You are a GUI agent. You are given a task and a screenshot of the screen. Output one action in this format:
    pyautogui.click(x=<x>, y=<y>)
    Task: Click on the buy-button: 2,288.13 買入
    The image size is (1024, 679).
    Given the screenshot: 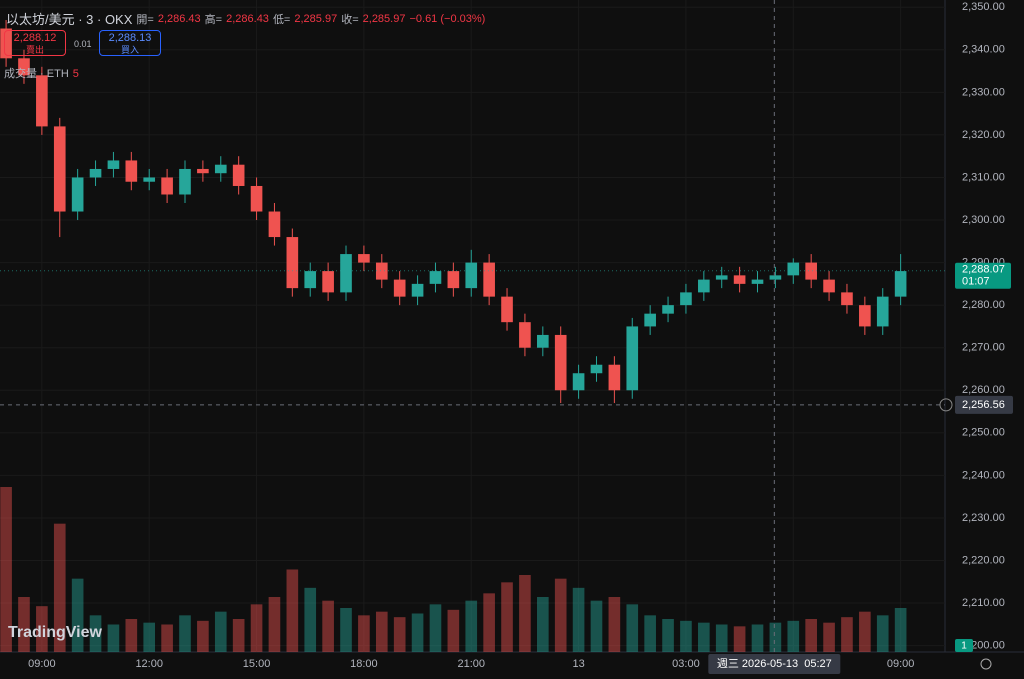 What is the action you would take?
    pyautogui.click(x=130, y=43)
    